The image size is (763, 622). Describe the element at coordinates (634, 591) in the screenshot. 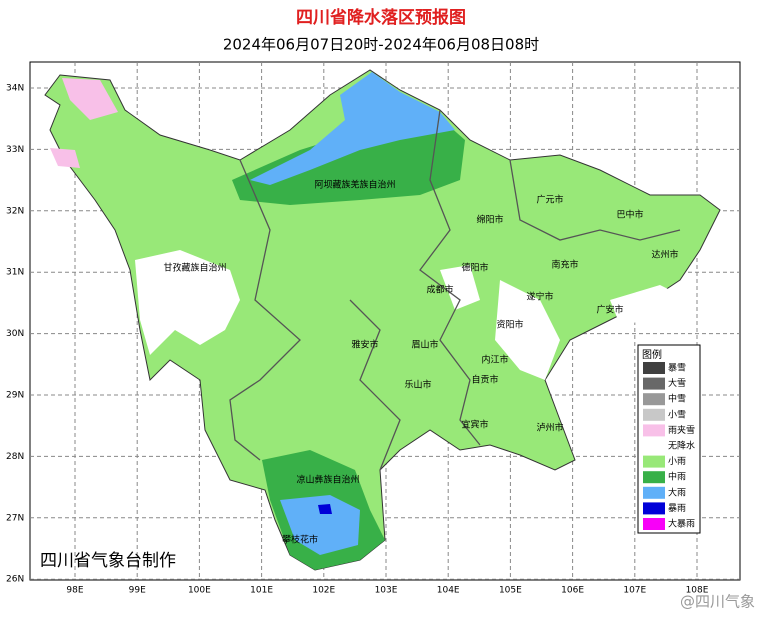

I see `lon-label: 107E` at that location.